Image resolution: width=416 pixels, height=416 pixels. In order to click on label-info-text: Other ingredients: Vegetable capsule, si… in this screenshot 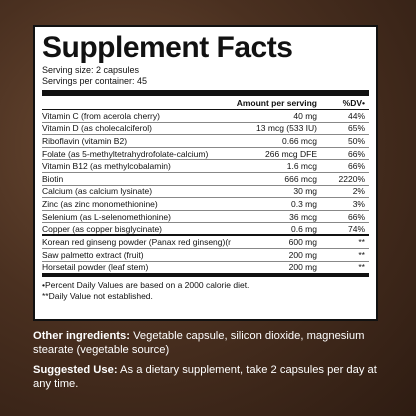, I will do `click(210, 363)`.